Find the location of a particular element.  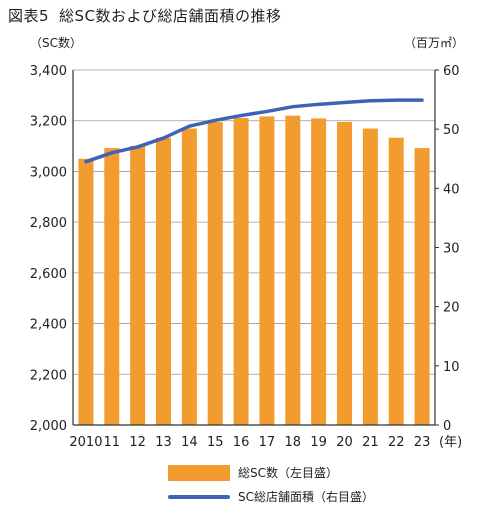

left-tick-label: 3,400 is located at coordinates (48, 71).